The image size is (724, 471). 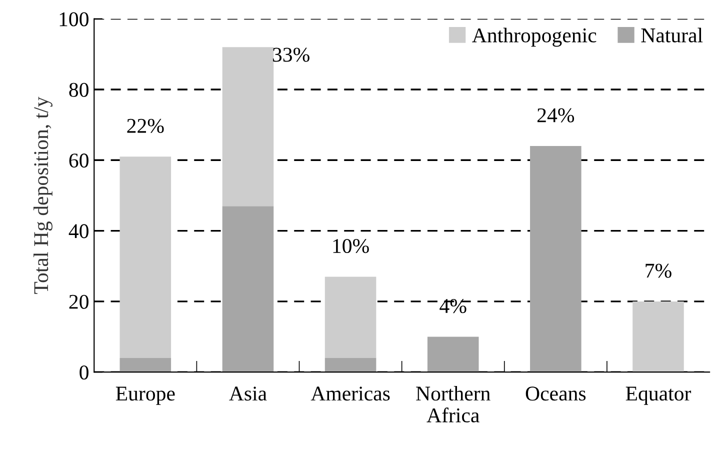 What do you see at coordinates (78, 231) in the screenshot?
I see `y-tick-label: 40` at bounding box center [78, 231].